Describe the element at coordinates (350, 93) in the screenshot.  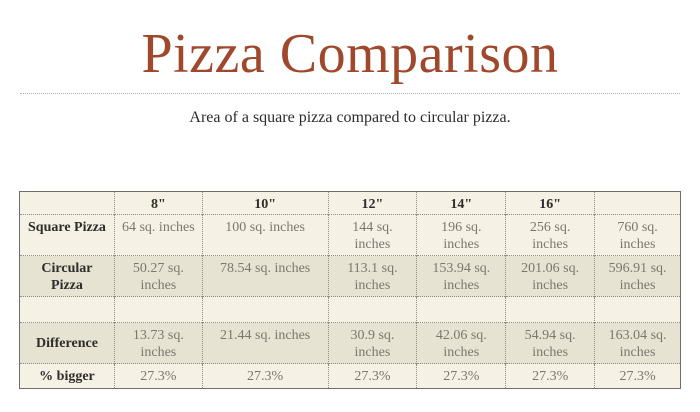
I see `title-divider` at that location.